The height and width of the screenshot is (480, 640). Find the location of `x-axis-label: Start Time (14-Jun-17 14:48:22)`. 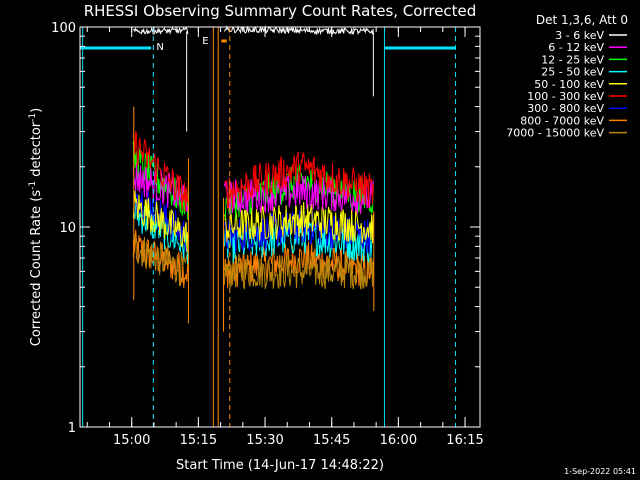

x-axis-label: Start Time (14-Jun-17 14:48:22) is located at coordinates (280, 465).